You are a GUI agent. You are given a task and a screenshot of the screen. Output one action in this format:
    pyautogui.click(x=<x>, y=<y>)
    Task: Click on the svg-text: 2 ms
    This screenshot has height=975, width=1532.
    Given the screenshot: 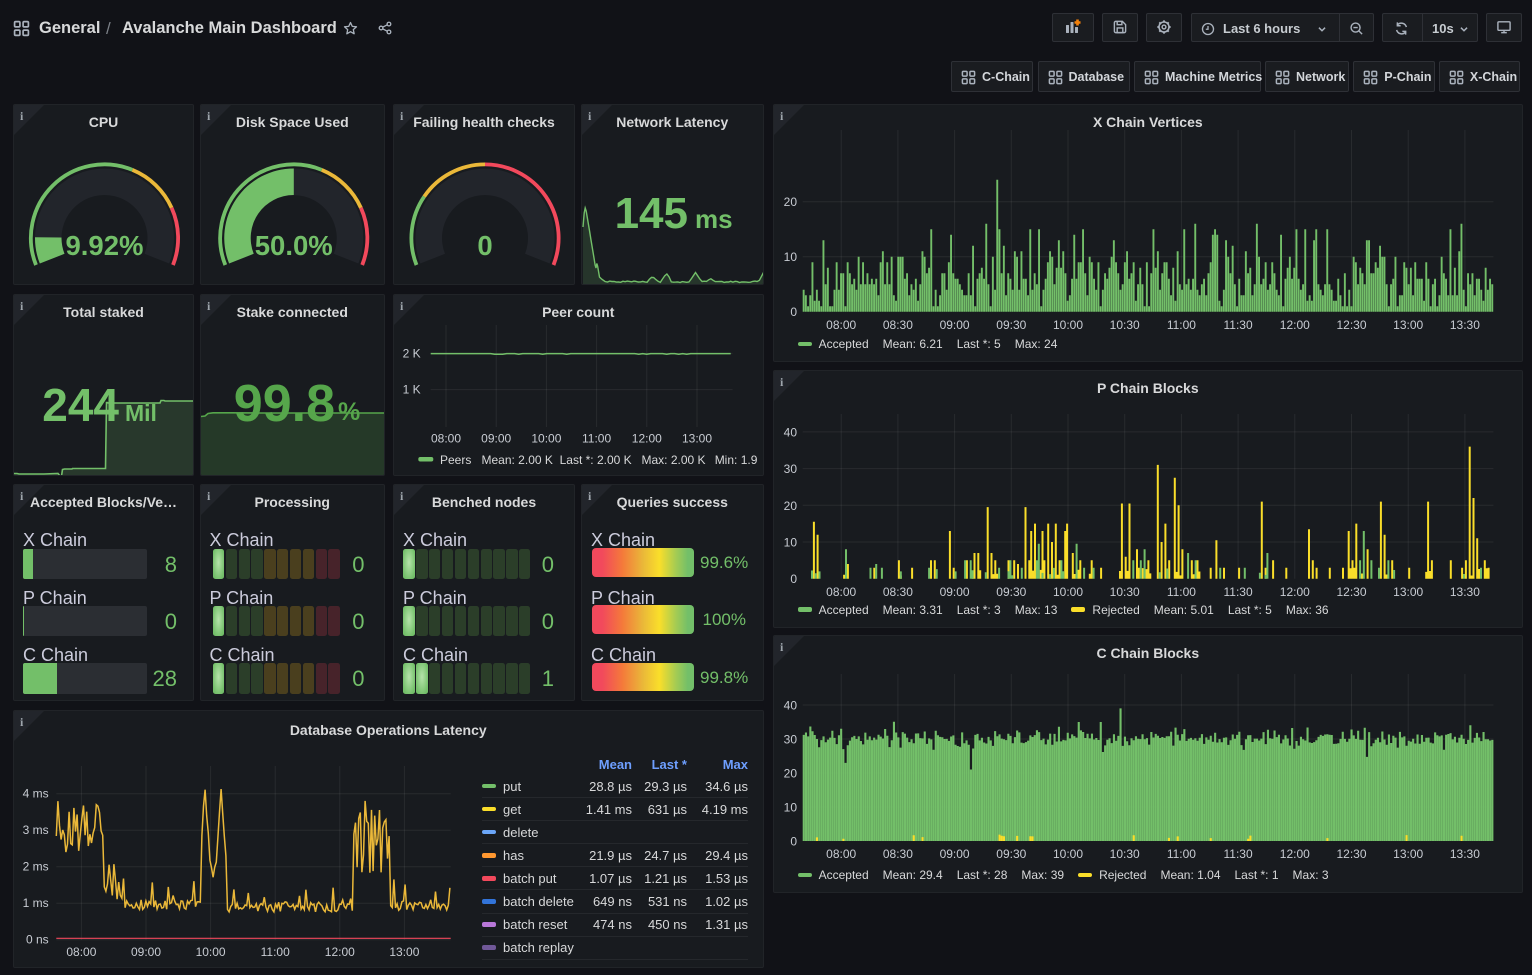 What is the action you would take?
    pyautogui.click(x=36, y=867)
    